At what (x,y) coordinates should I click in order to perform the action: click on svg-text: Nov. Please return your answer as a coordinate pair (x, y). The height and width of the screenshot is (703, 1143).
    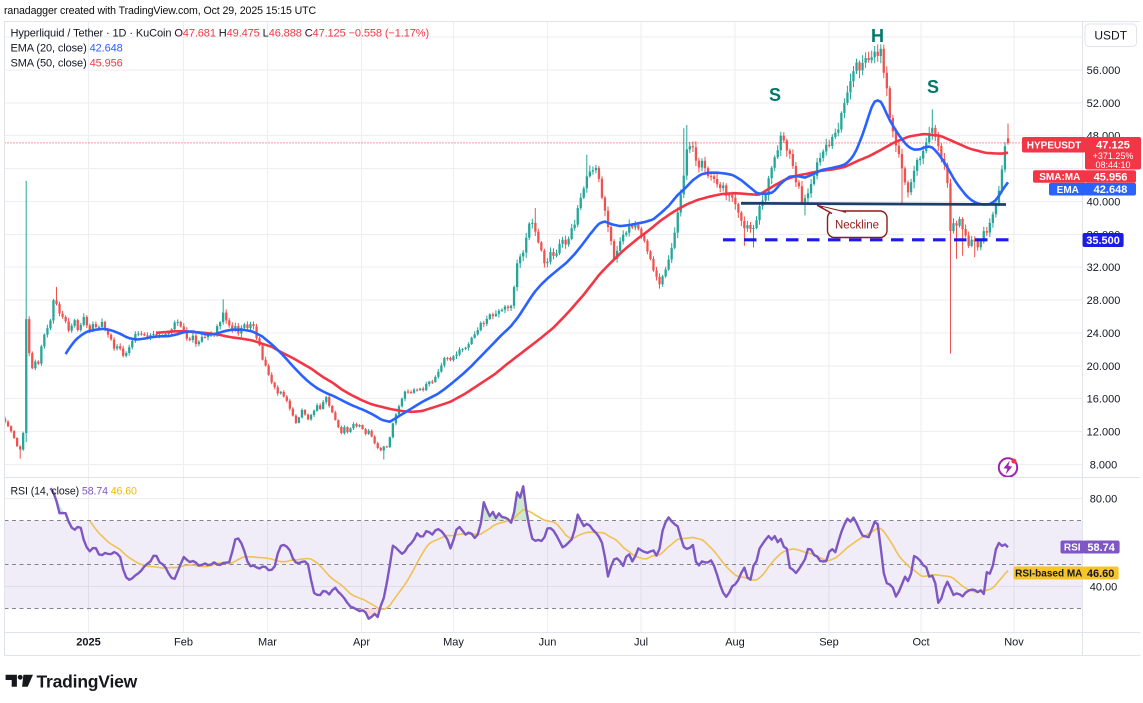
    Looking at the image, I should click on (1014, 643).